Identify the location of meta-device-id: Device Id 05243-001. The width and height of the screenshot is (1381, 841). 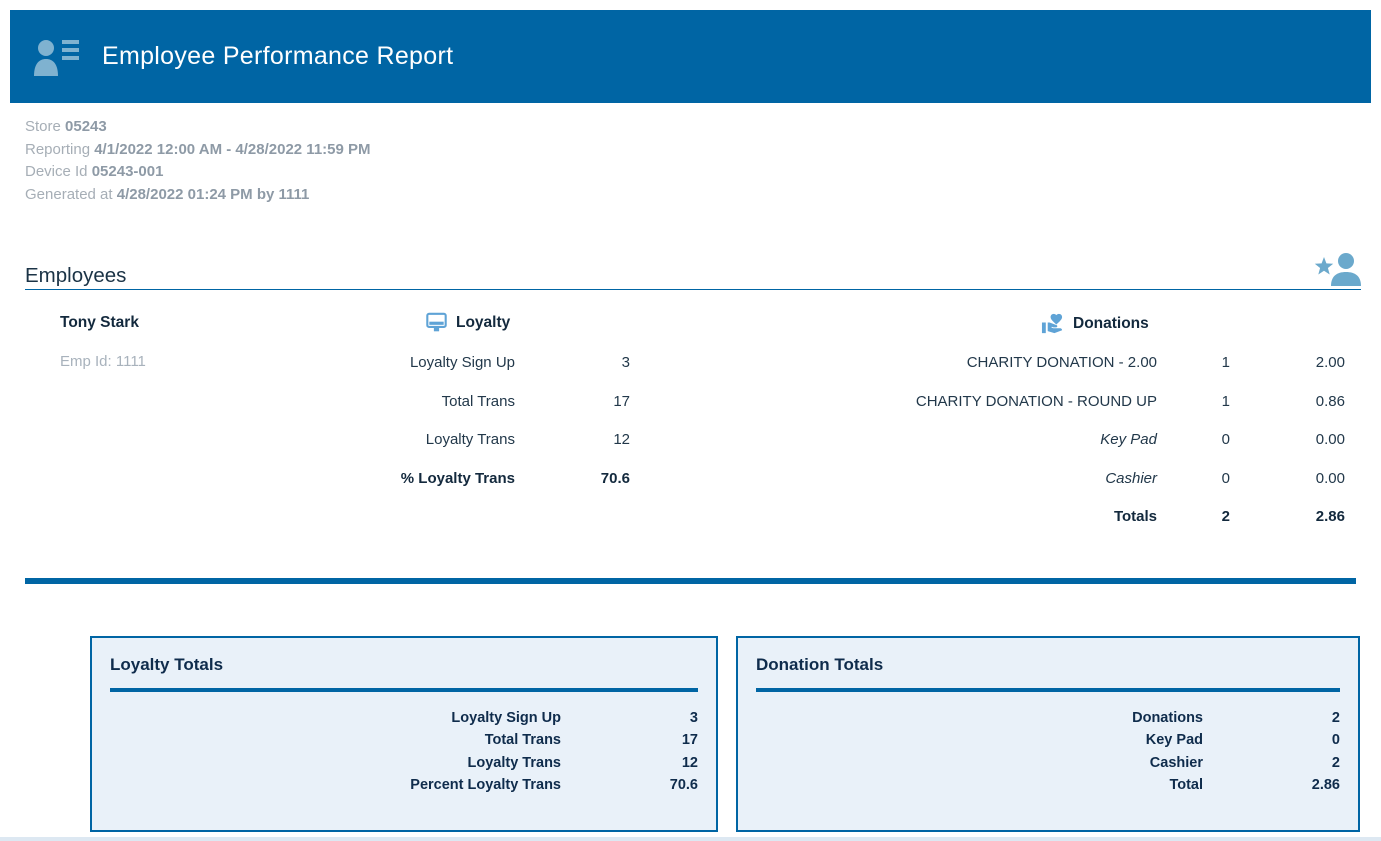
(94, 172).